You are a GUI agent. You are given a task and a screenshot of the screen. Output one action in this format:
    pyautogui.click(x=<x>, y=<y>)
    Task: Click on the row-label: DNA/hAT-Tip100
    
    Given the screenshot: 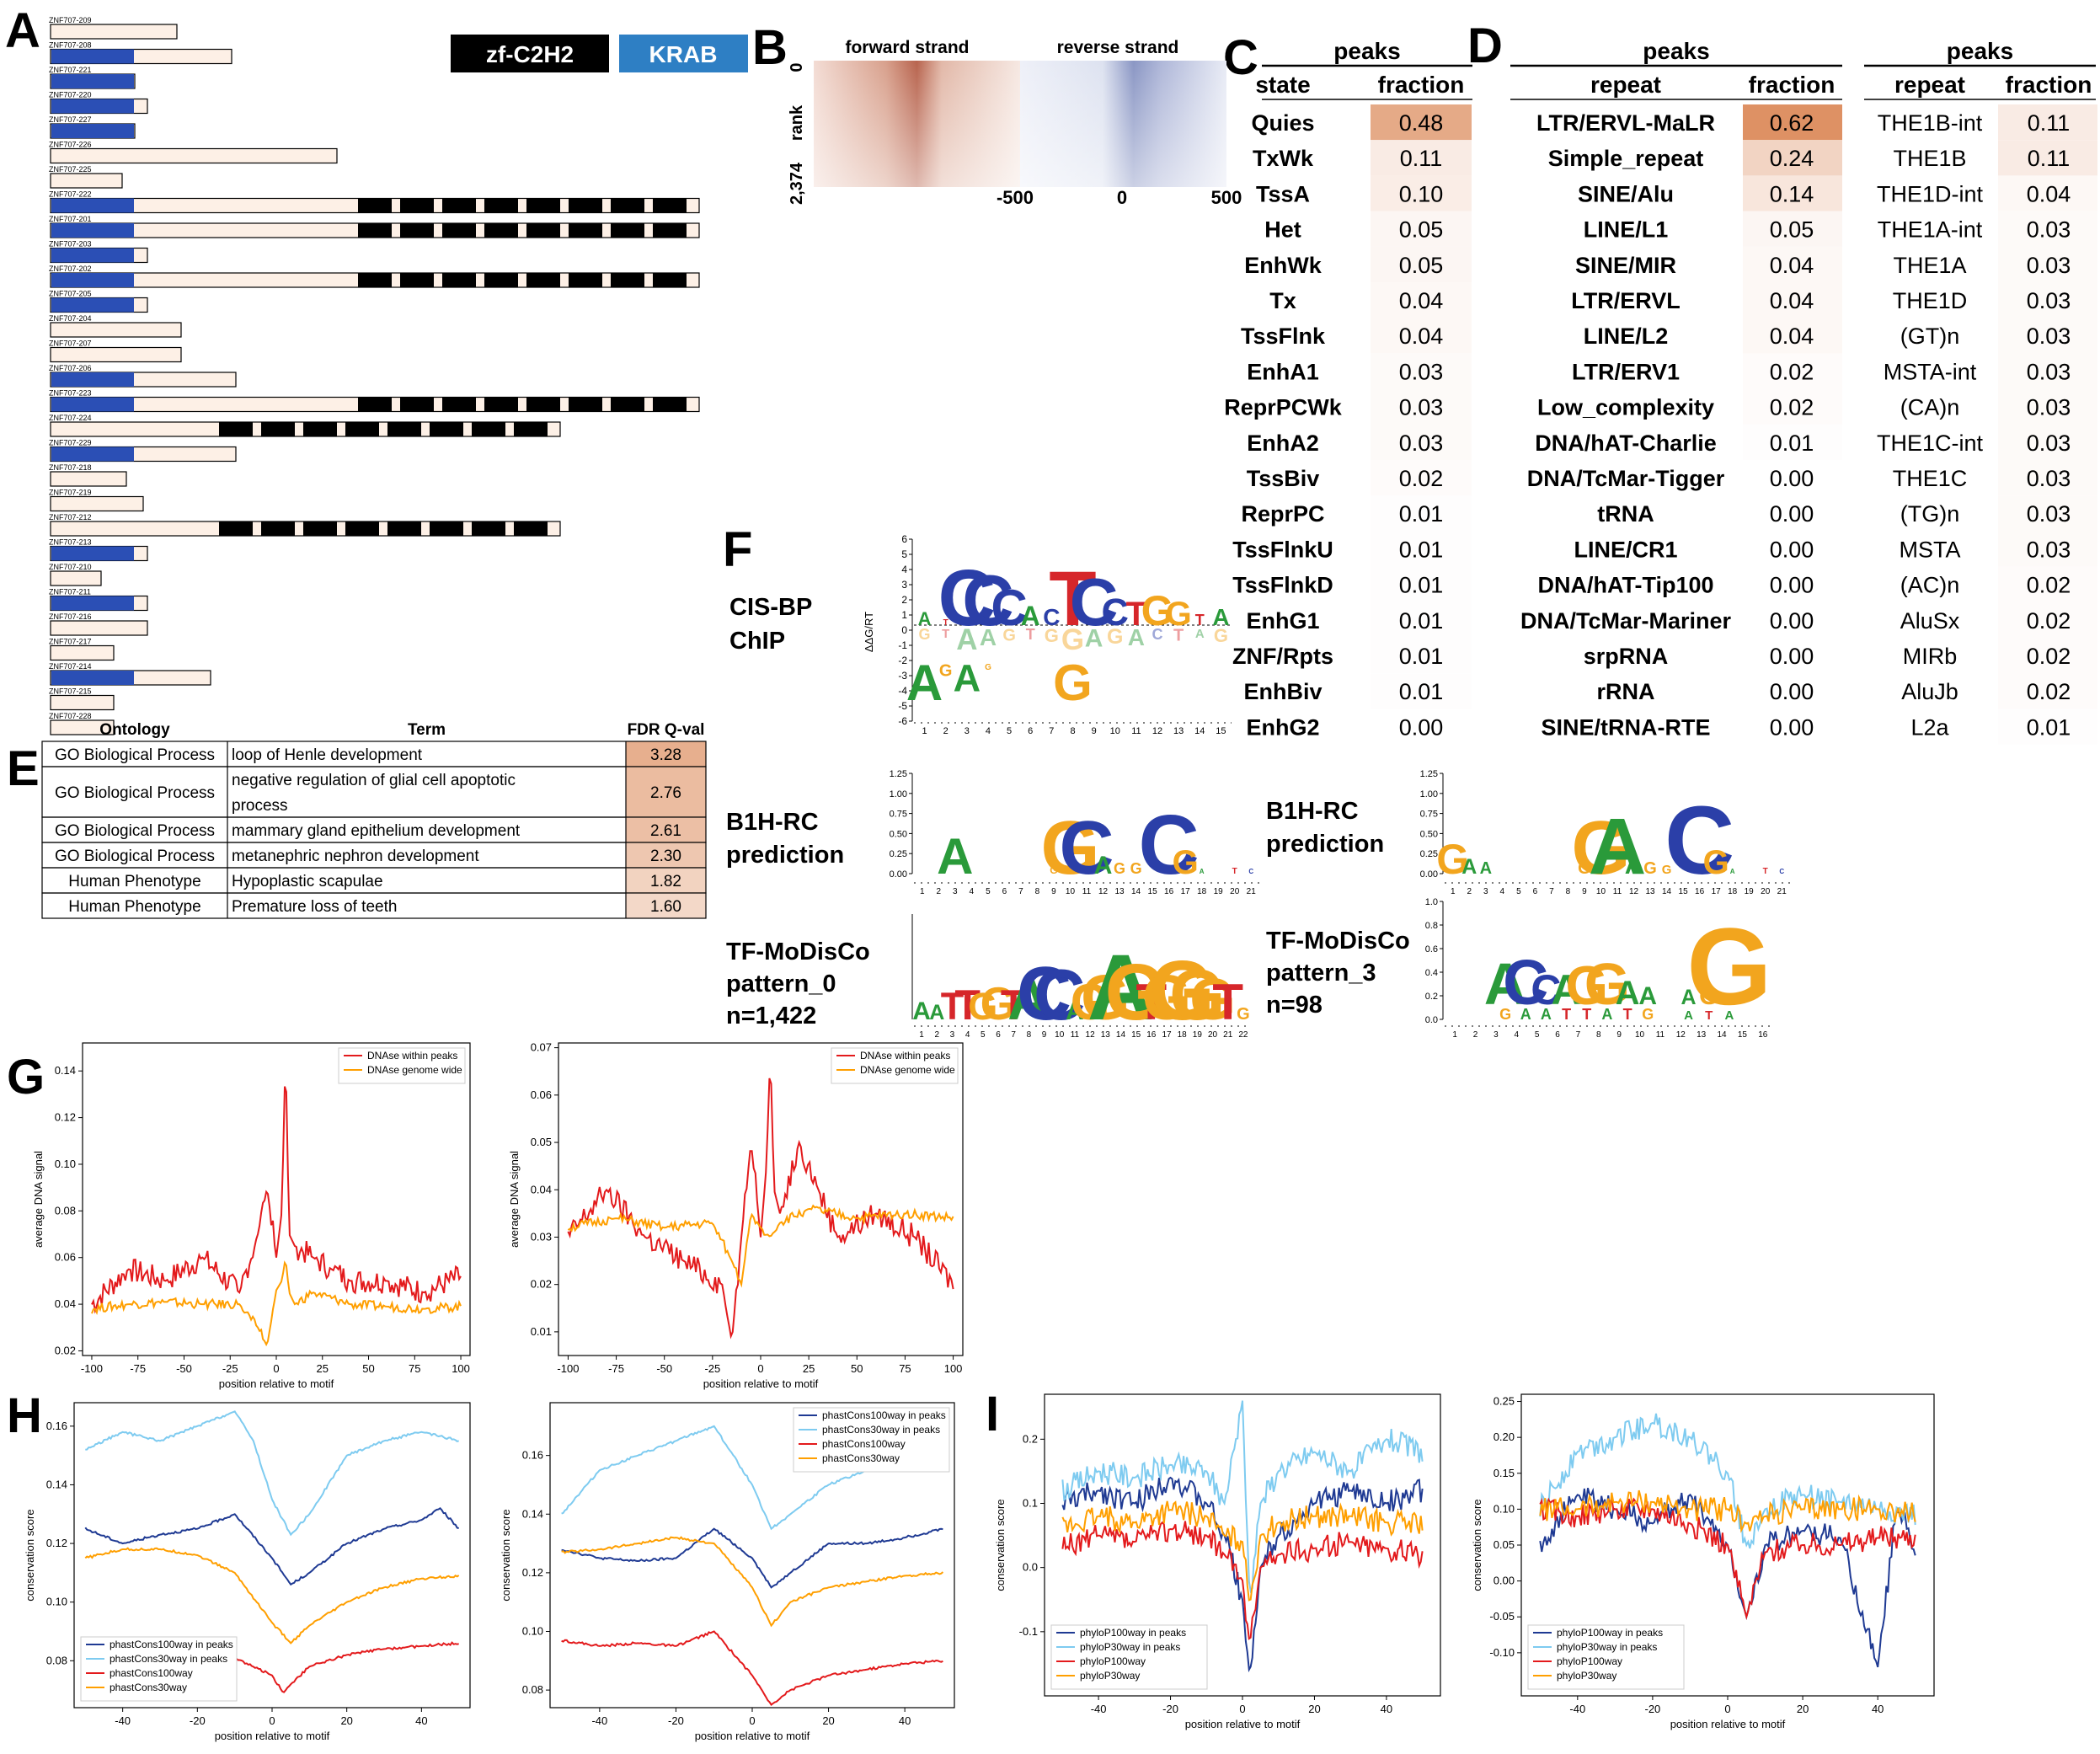 What is the action you would take?
    pyautogui.click(x=1625, y=585)
    